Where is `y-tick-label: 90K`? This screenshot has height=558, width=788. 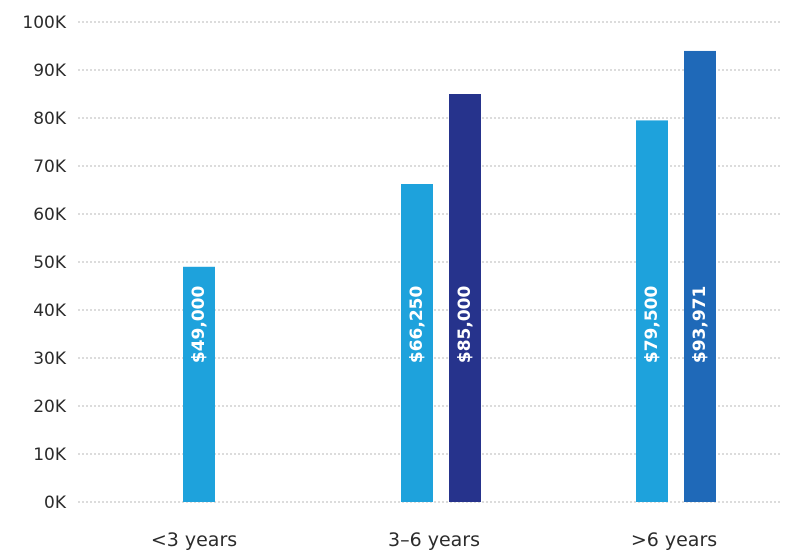
y-tick-label: 90K is located at coordinates (50, 71).